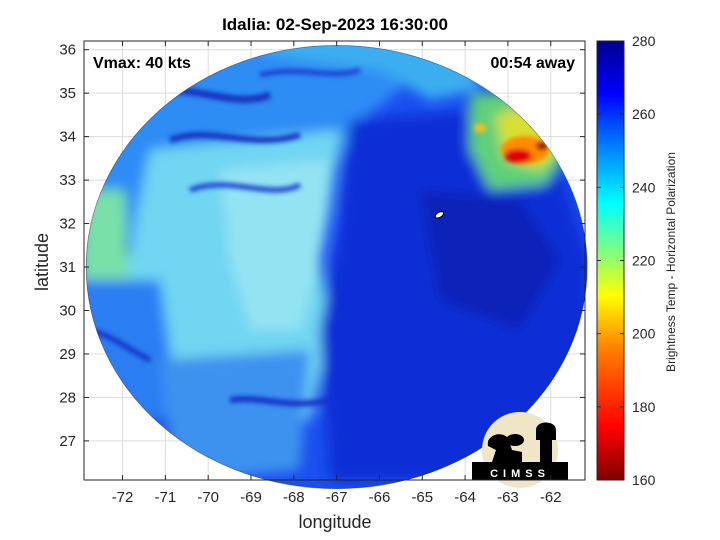  I want to click on x-tick-label: -65, so click(422, 497).